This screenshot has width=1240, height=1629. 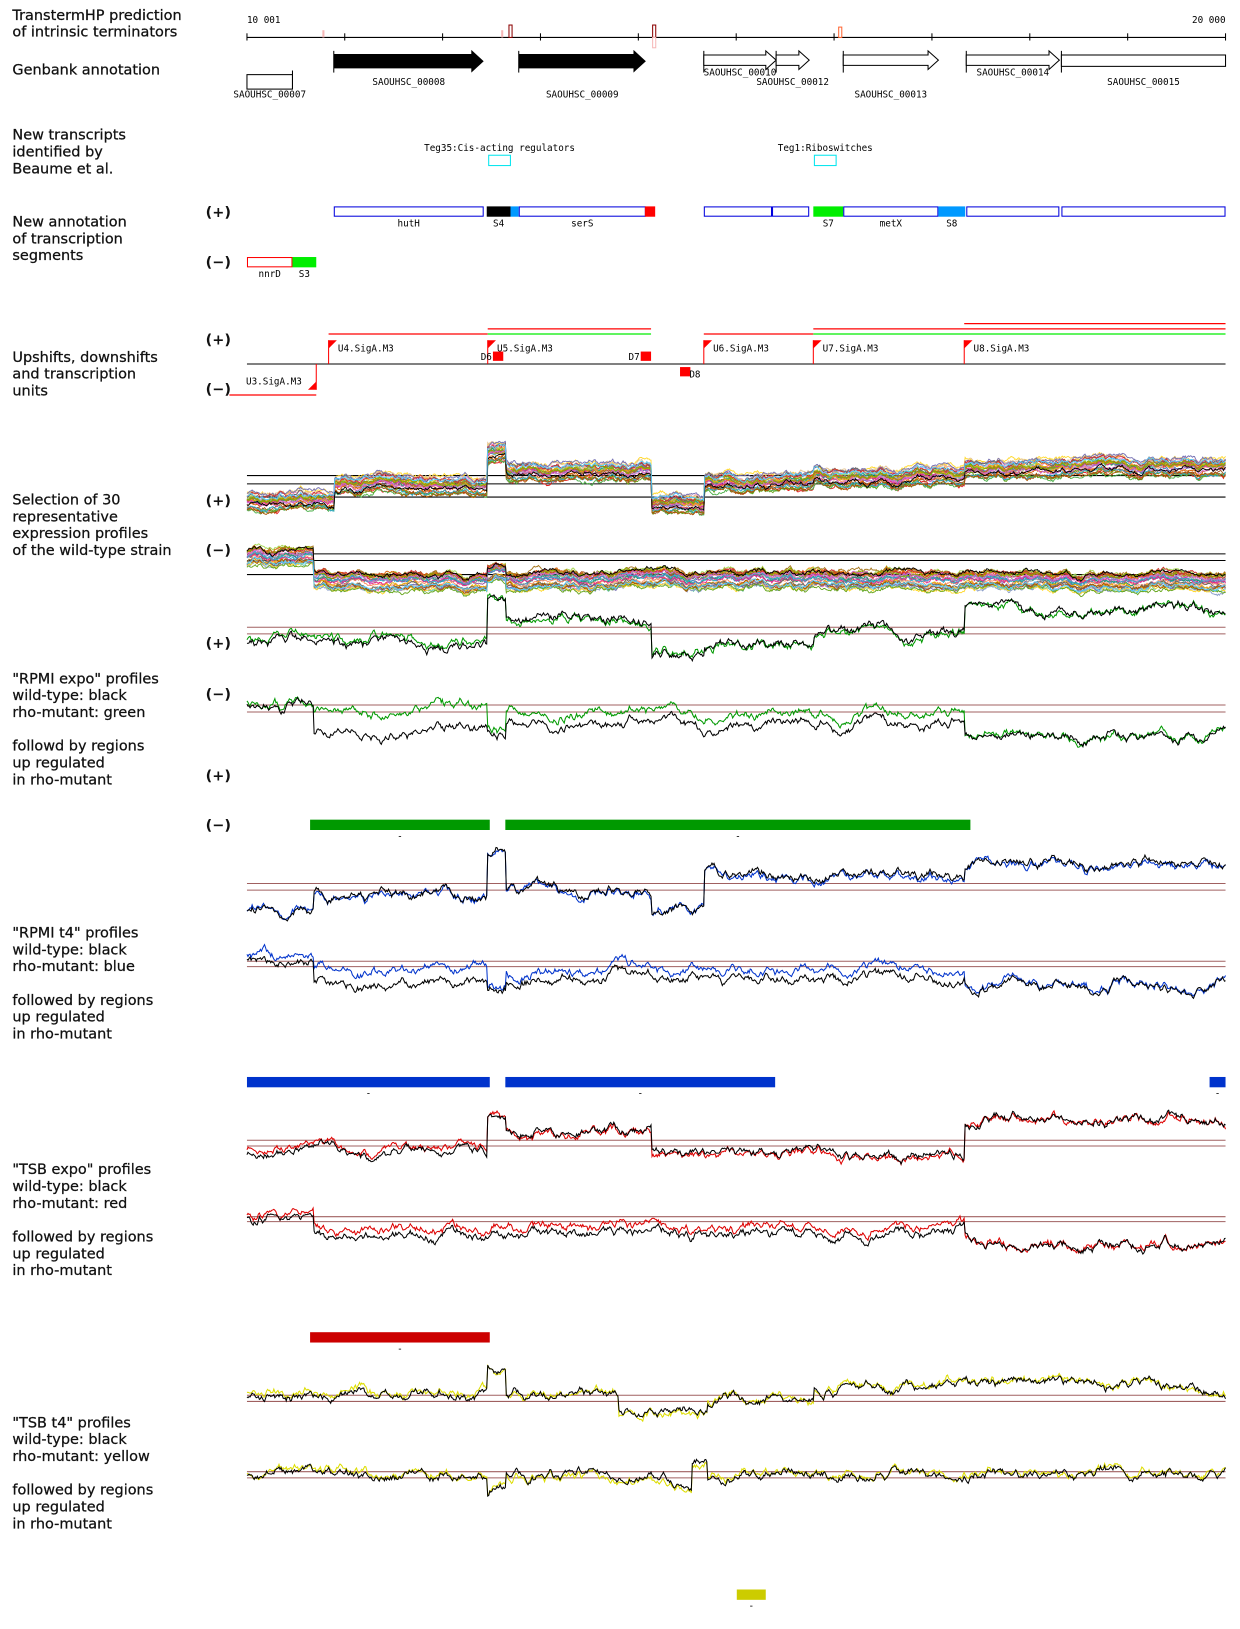 I want to click on gene-SAOUHSC_00012: SAOUHSC_00012, so click(x=792, y=68).